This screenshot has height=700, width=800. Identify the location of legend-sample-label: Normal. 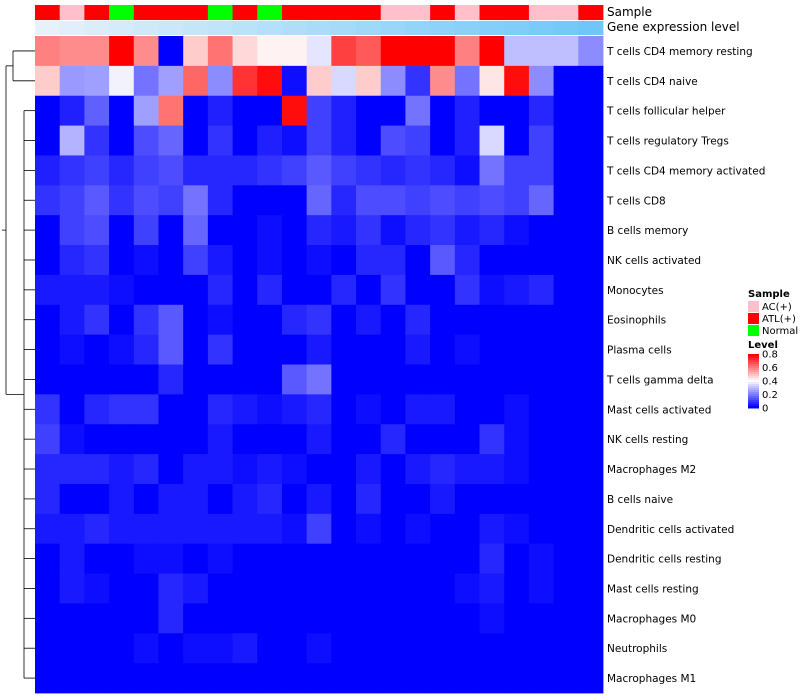
(780, 331).